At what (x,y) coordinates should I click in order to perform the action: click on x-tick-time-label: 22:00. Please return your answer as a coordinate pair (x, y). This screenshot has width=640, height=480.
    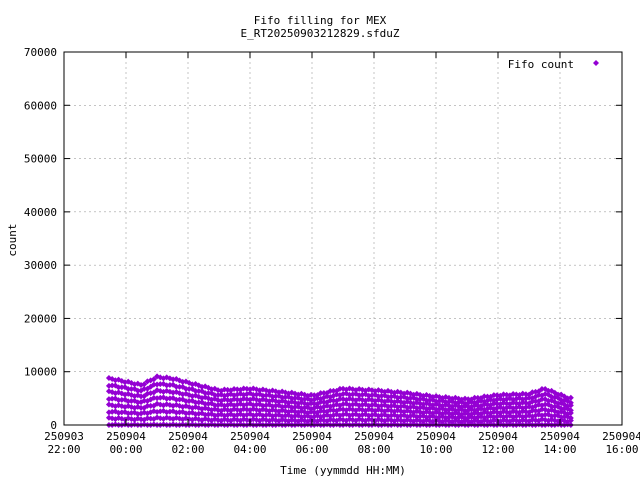
    Looking at the image, I should click on (63, 449).